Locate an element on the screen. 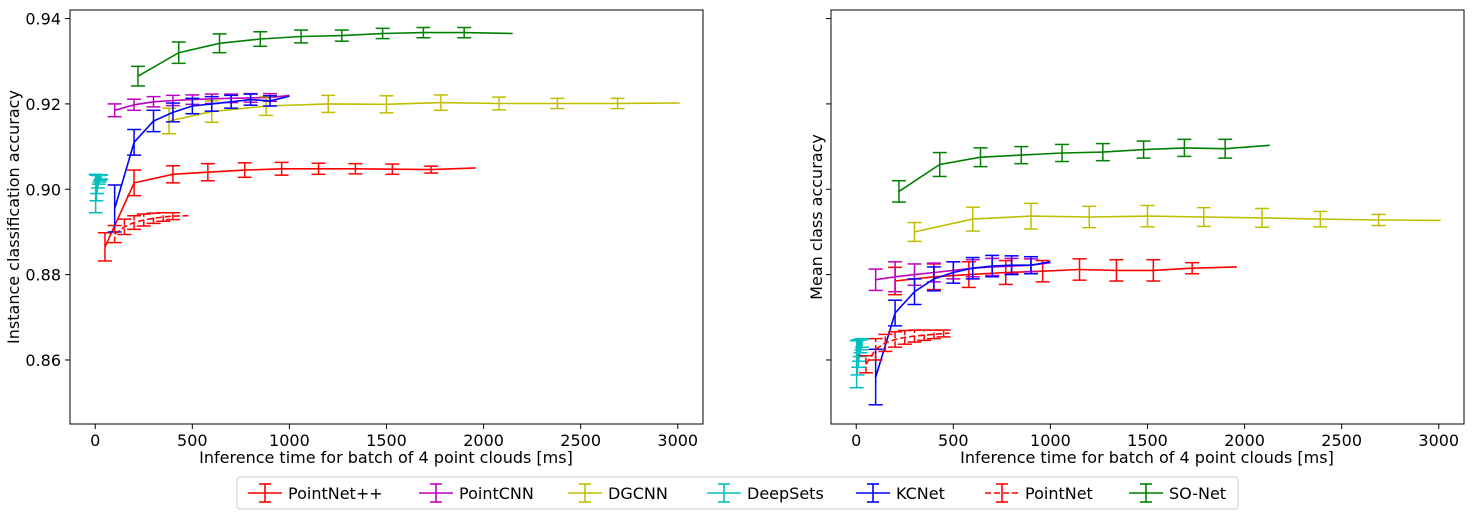 The width and height of the screenshot is (1474, 520). legend-label: PointNet is located at coordinates (1059, 493).